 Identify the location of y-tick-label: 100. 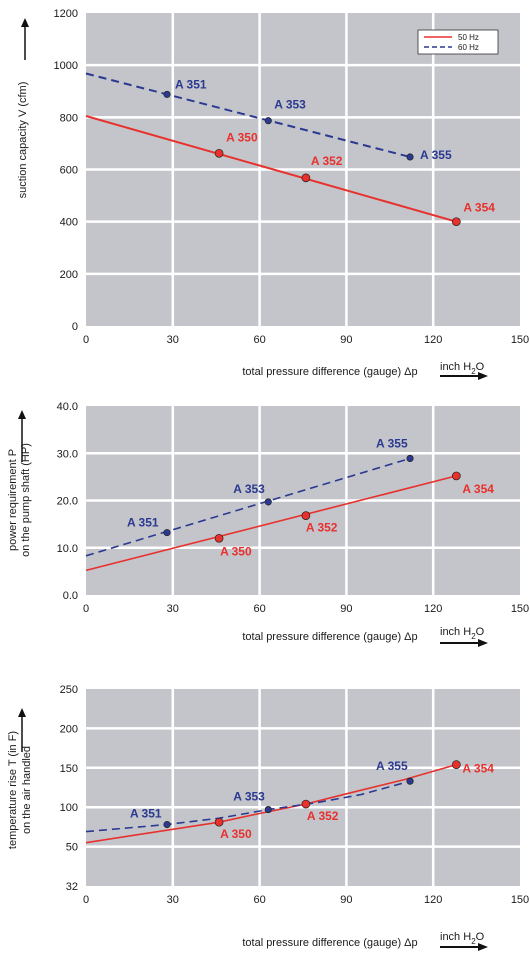
(69, 808).